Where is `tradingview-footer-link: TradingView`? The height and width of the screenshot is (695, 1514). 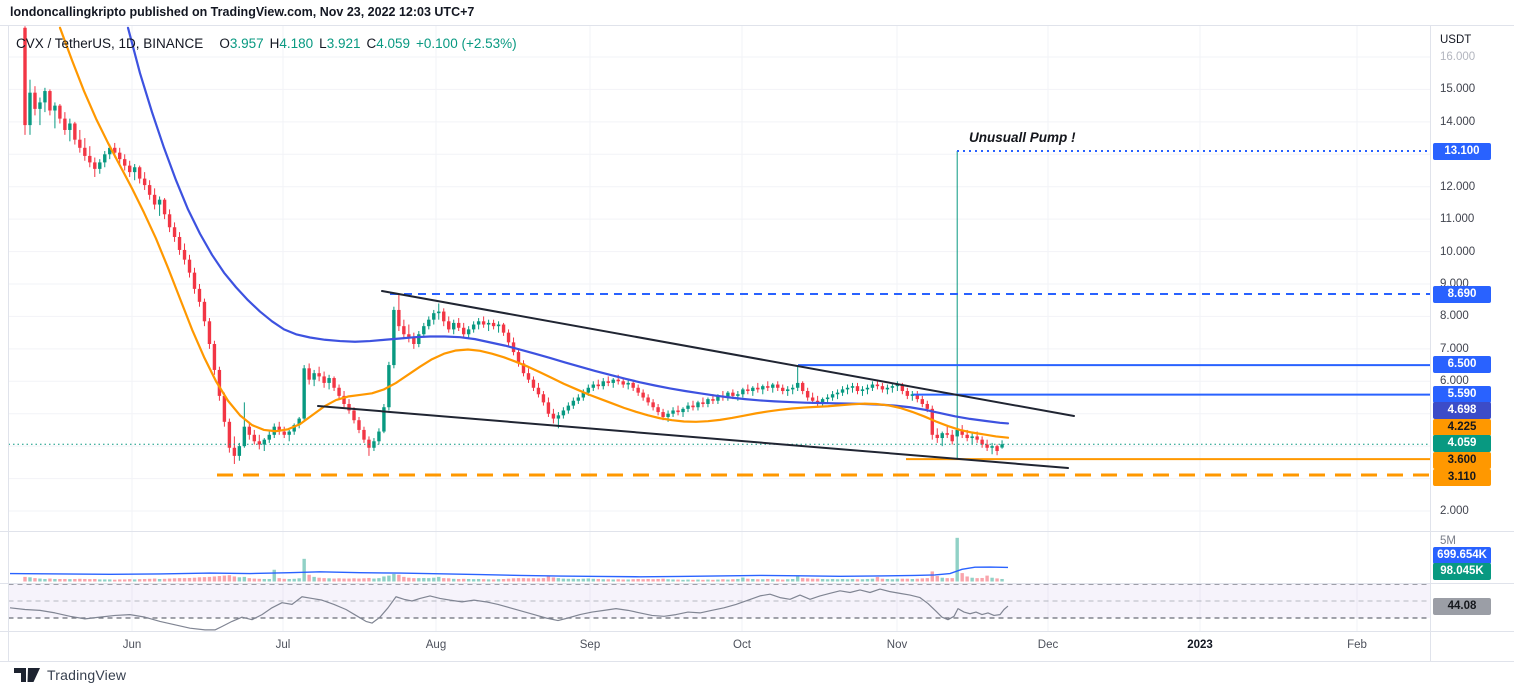
tradingview-footer-link: TradingView is located at coordinates (70, 675).